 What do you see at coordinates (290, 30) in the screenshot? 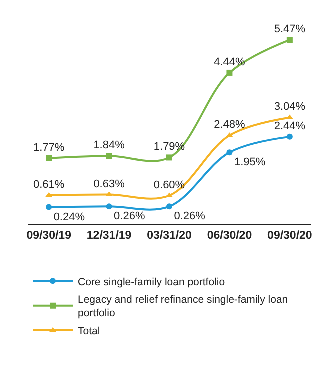
I see `data-label: 5.47%` at bounding box center [290, 30].